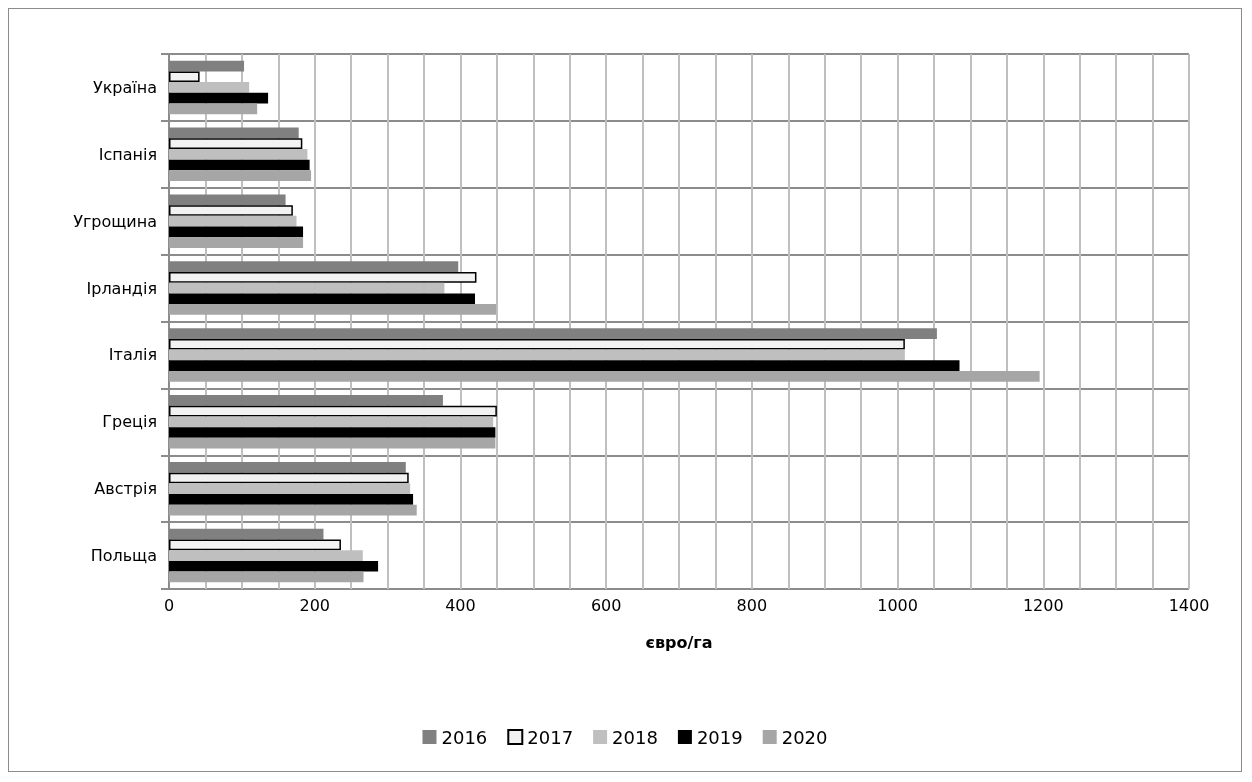 The width and height of the screenshot is (1252, 782). What do you see at coordinates (897, 605) in the screenshot?
I see `x-tick-label: 1000` at bounding box center [897, 605].